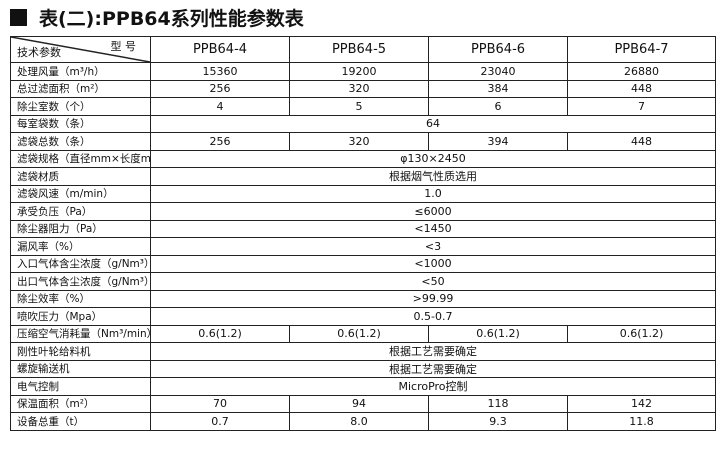 Image resolution: width=720 pixels, height=466 pixels. I want to click on model-header: PPB64-6, so click(498, 49).